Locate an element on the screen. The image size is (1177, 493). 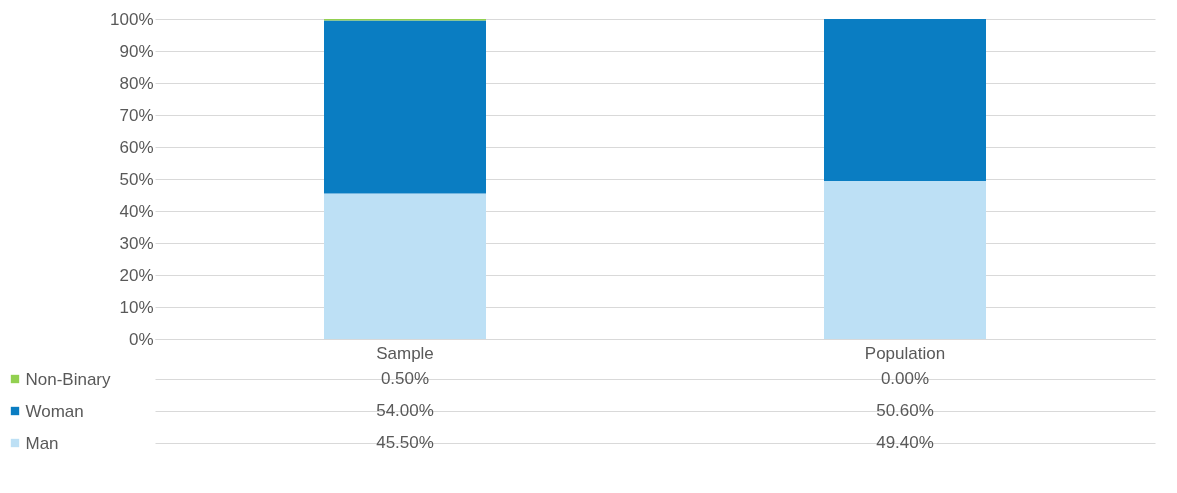
y-tick-label: 70% is located at coordinates (136, 115).